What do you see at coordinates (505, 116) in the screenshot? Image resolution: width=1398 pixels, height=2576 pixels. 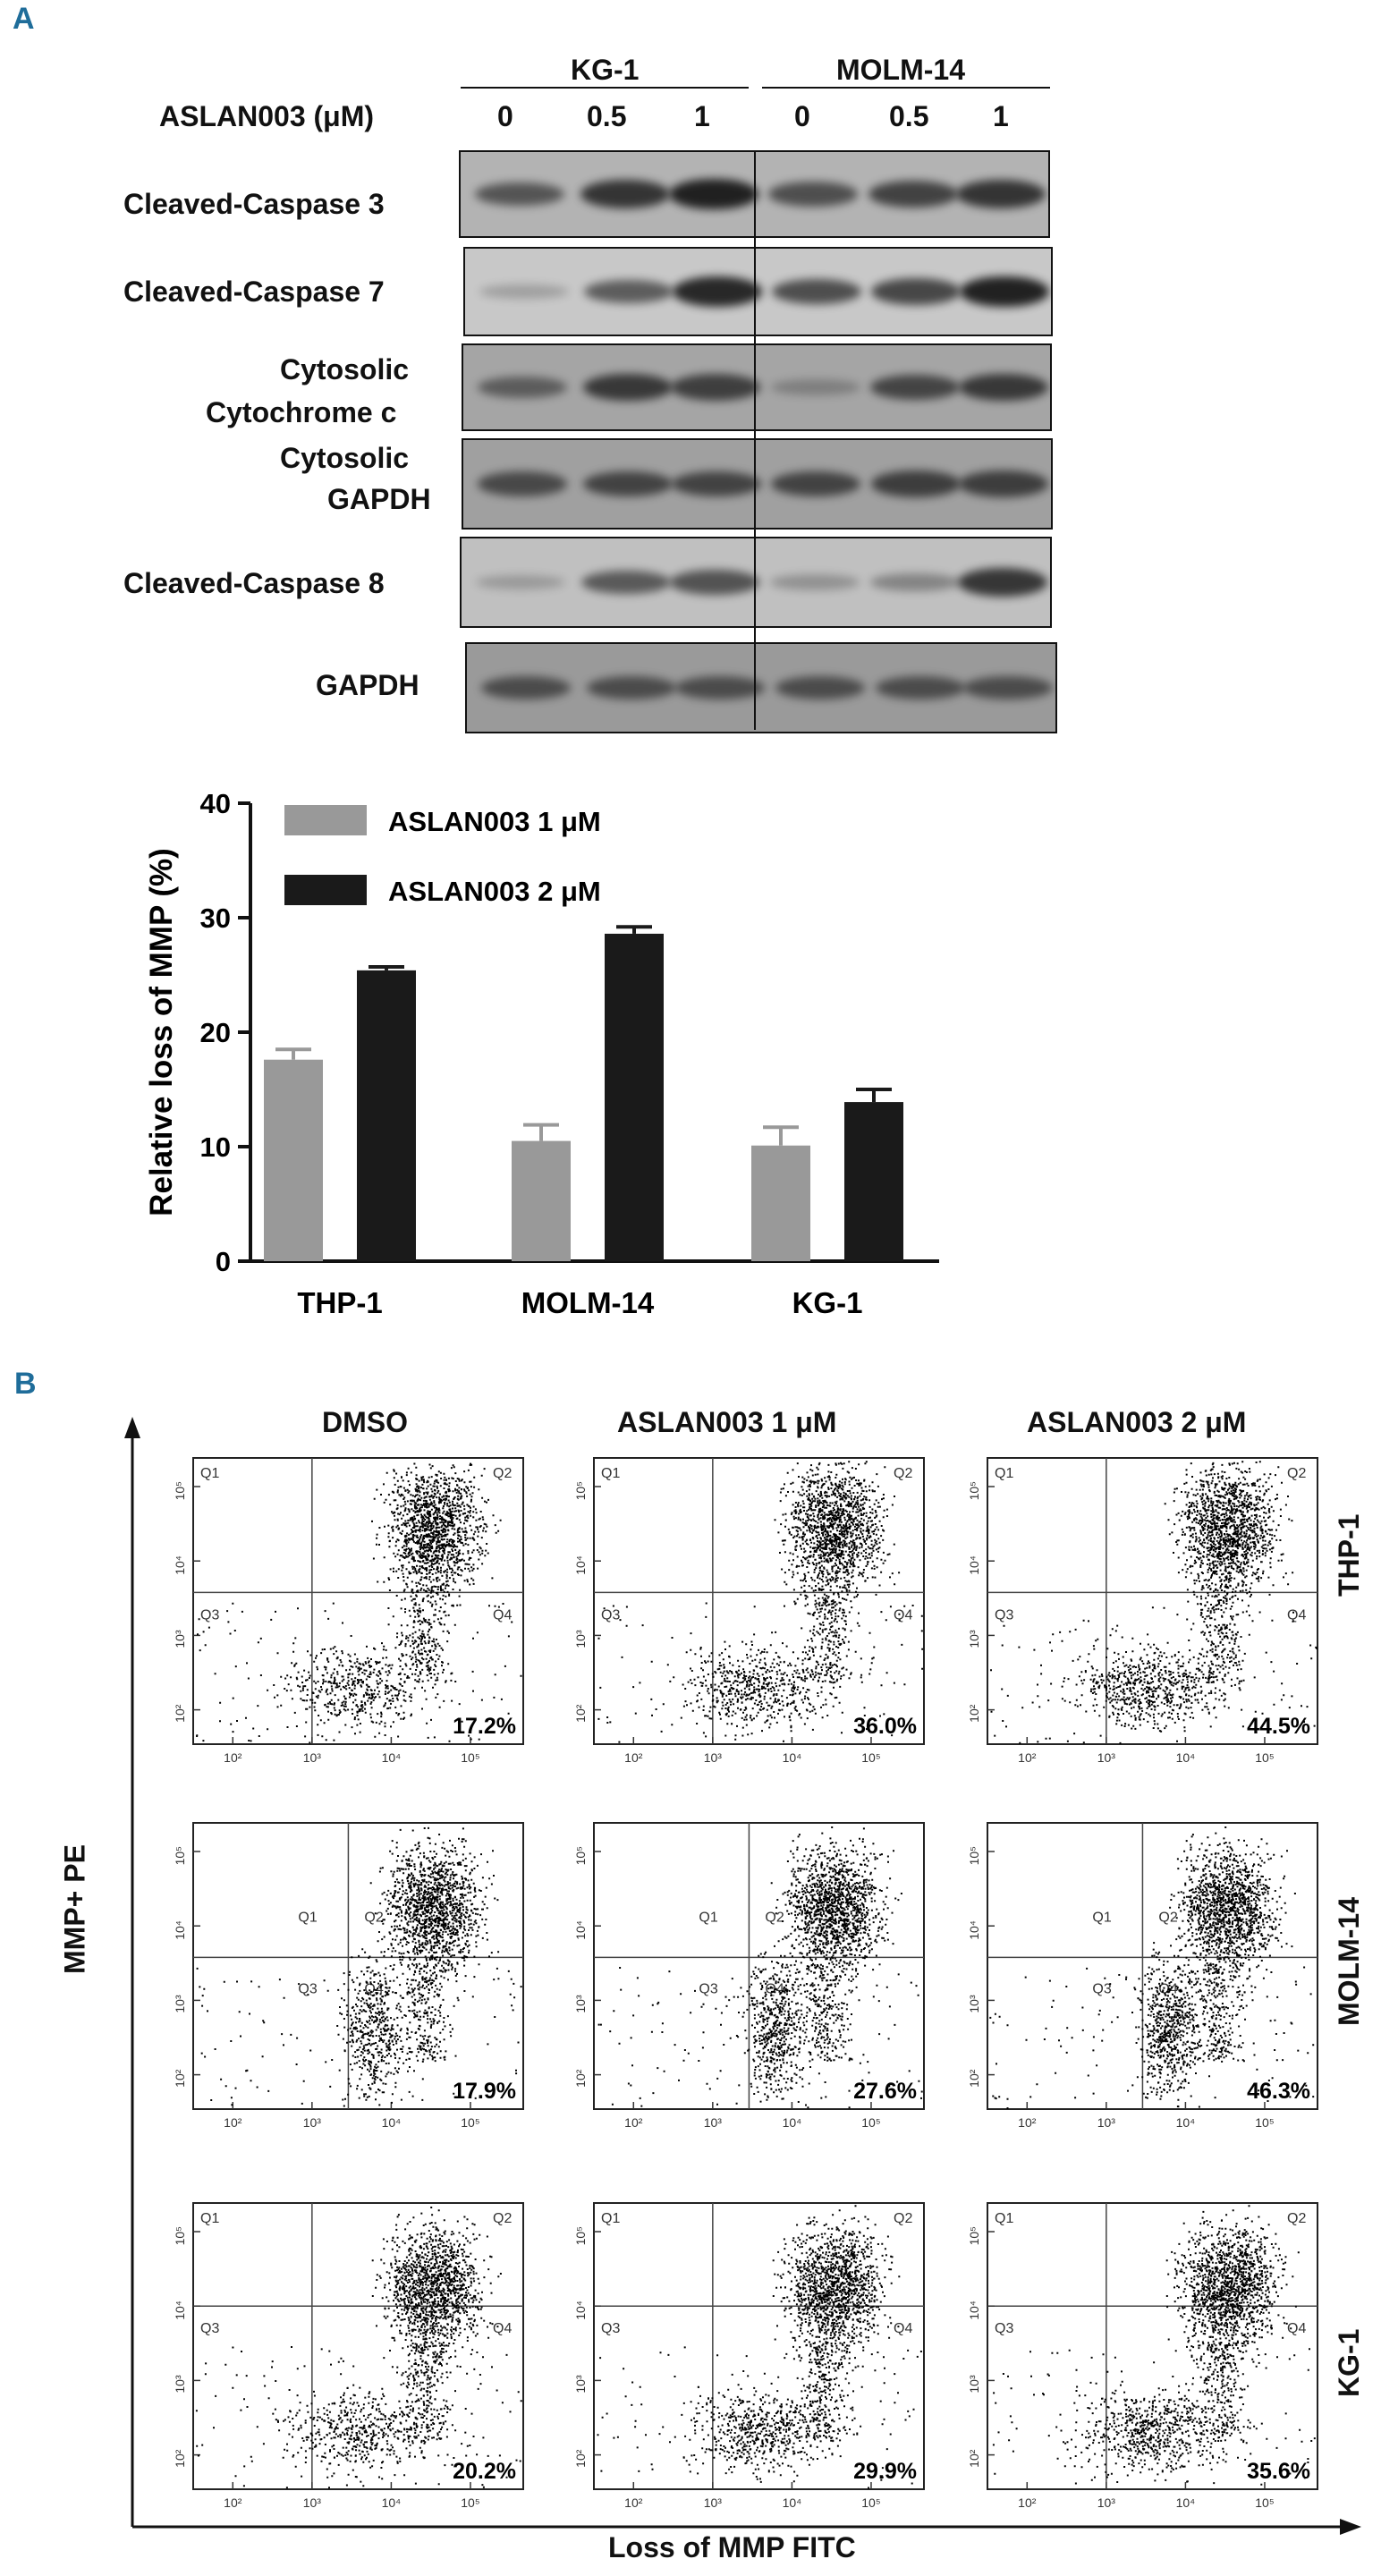 I see `dose-kg1-0: 0` at bounding box center [505, 116].